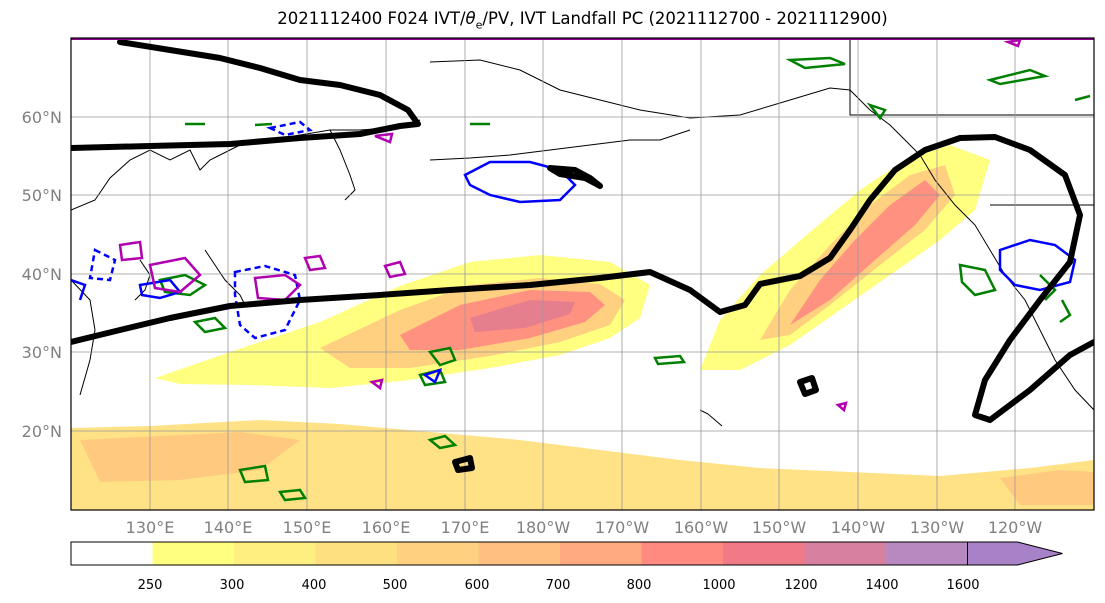 Image resolution: width=1105 pixels, height=603 pixels. Describe the element at coordinates (42, 195) in the screenshot. I see `lat-label: 50°N` at that location.